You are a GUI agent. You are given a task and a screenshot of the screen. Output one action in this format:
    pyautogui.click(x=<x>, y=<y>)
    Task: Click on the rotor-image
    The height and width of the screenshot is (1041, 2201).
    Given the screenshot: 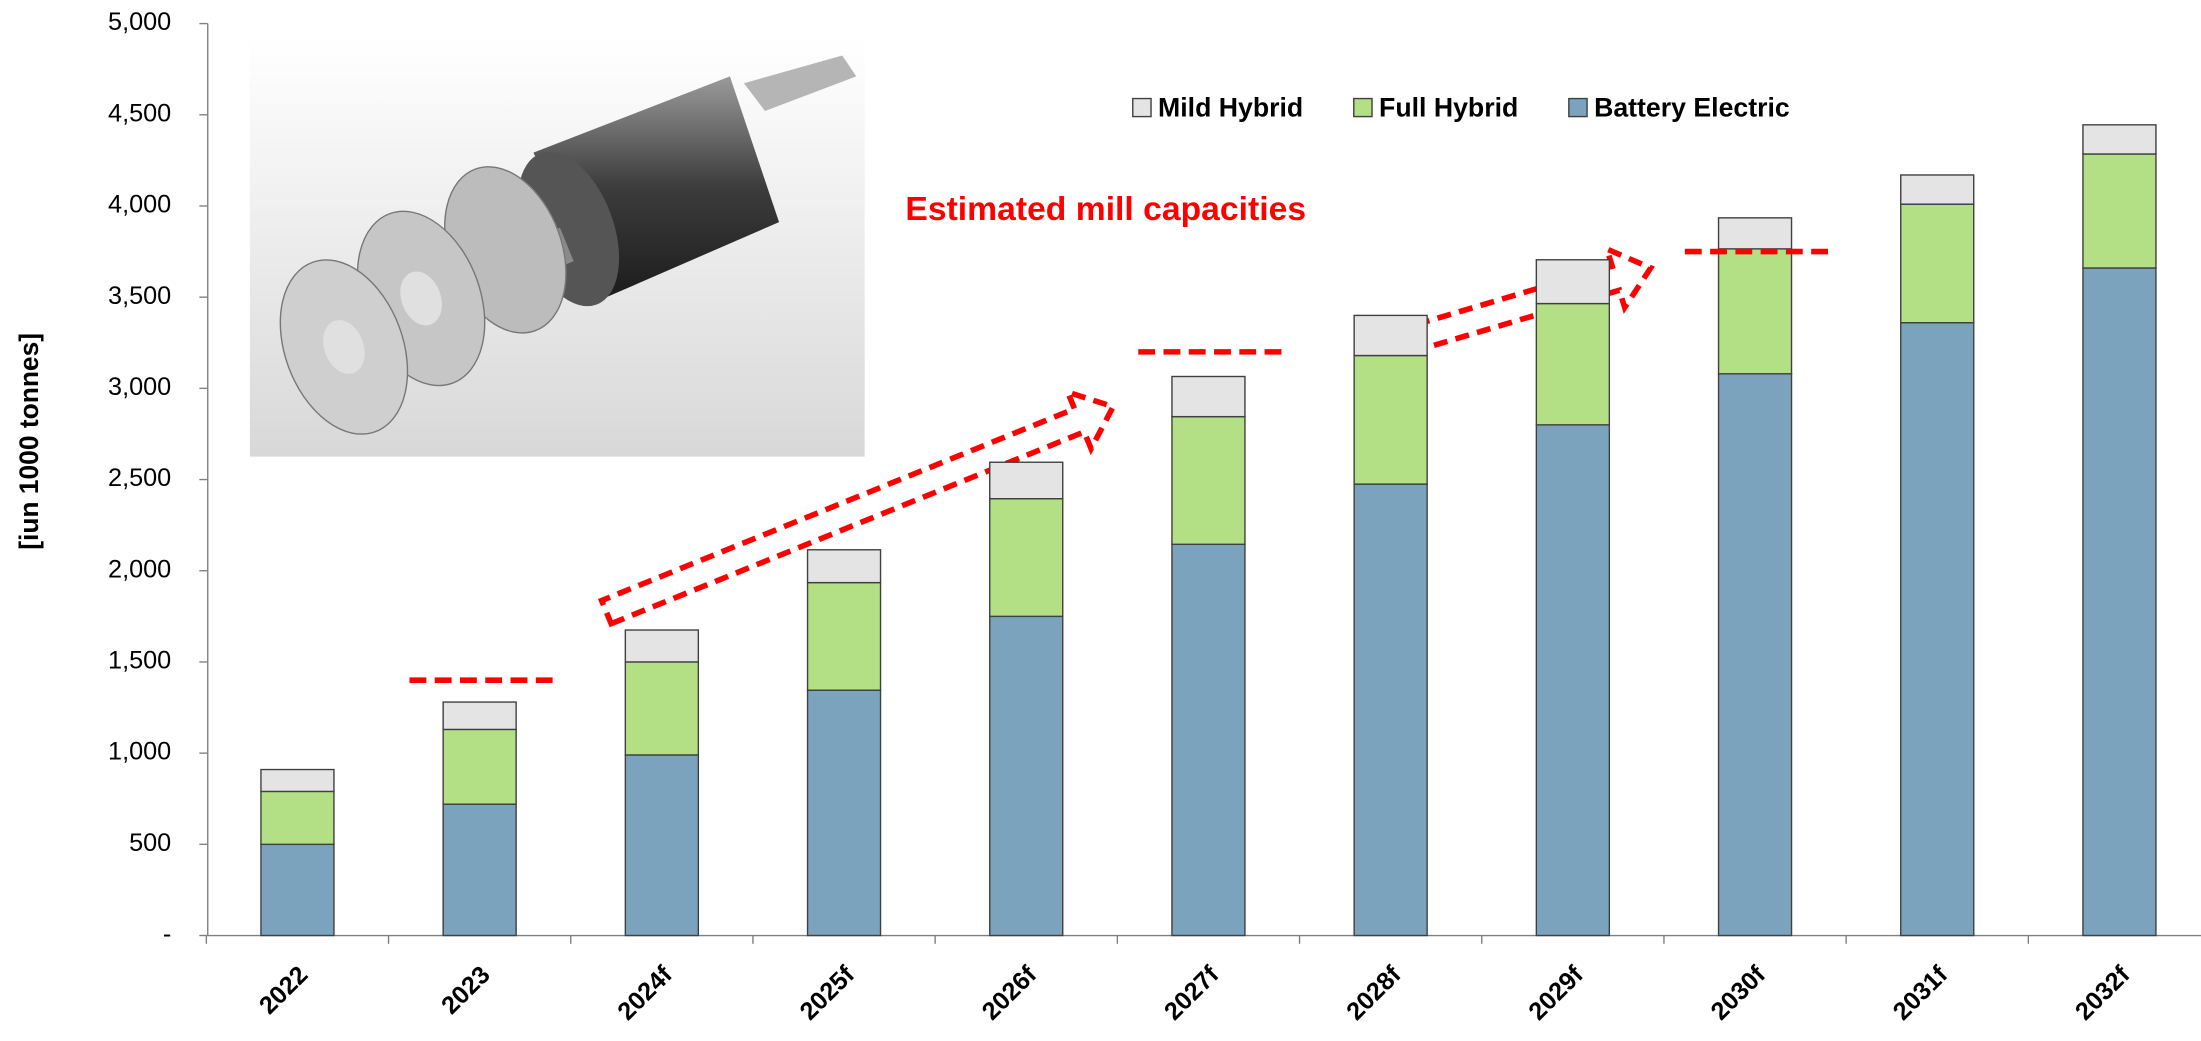 What is the action you would take?
    pyautogui.click(x=557, y=247)
    